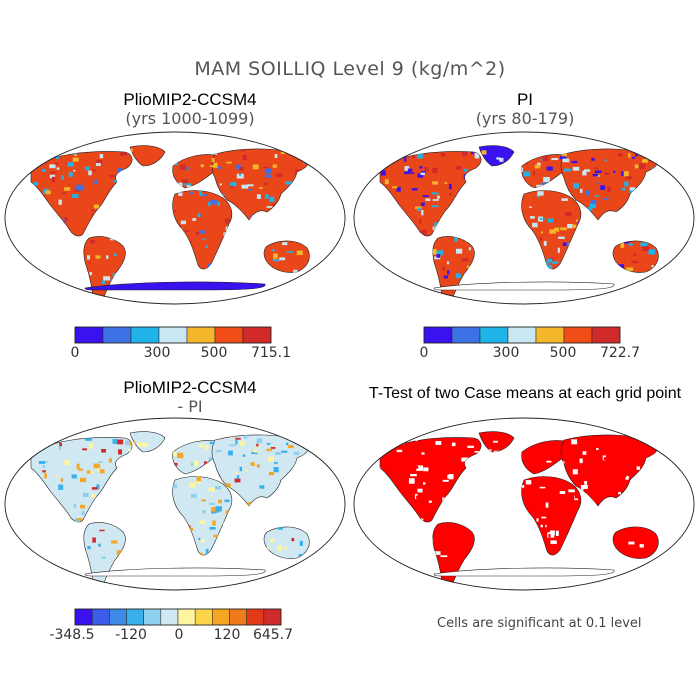  Describe the element at coordinates (190, 118) in the screenshot. I see `panel-subtitle-case: (yrs 1000-1099)` at that location.